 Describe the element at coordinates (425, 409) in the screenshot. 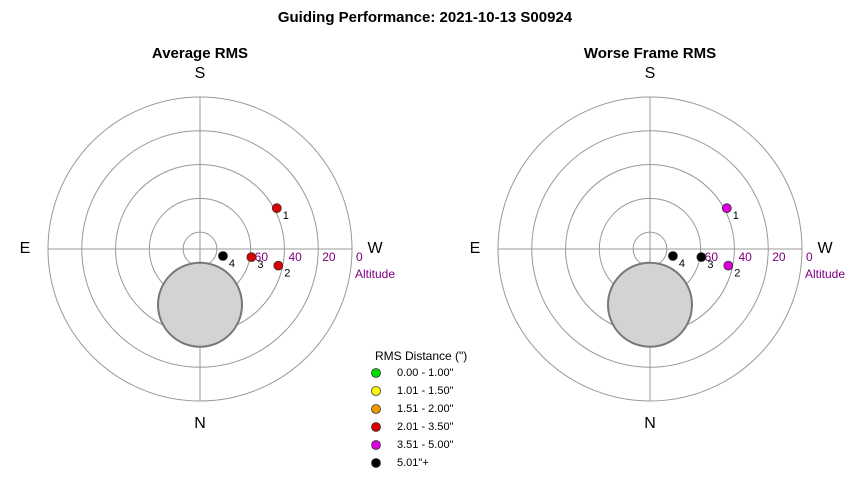

I see `legend-label: 1.51 - 2.00"` at that location.